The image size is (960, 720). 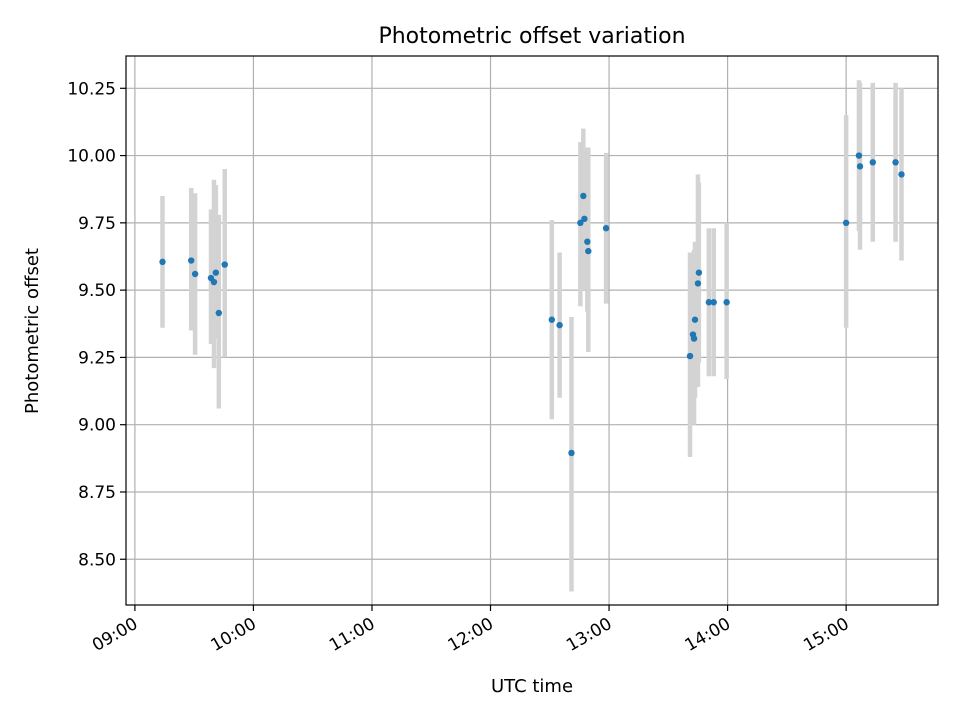 I want to click on x-tick-label: 13:00, so click(x=589, y=635).